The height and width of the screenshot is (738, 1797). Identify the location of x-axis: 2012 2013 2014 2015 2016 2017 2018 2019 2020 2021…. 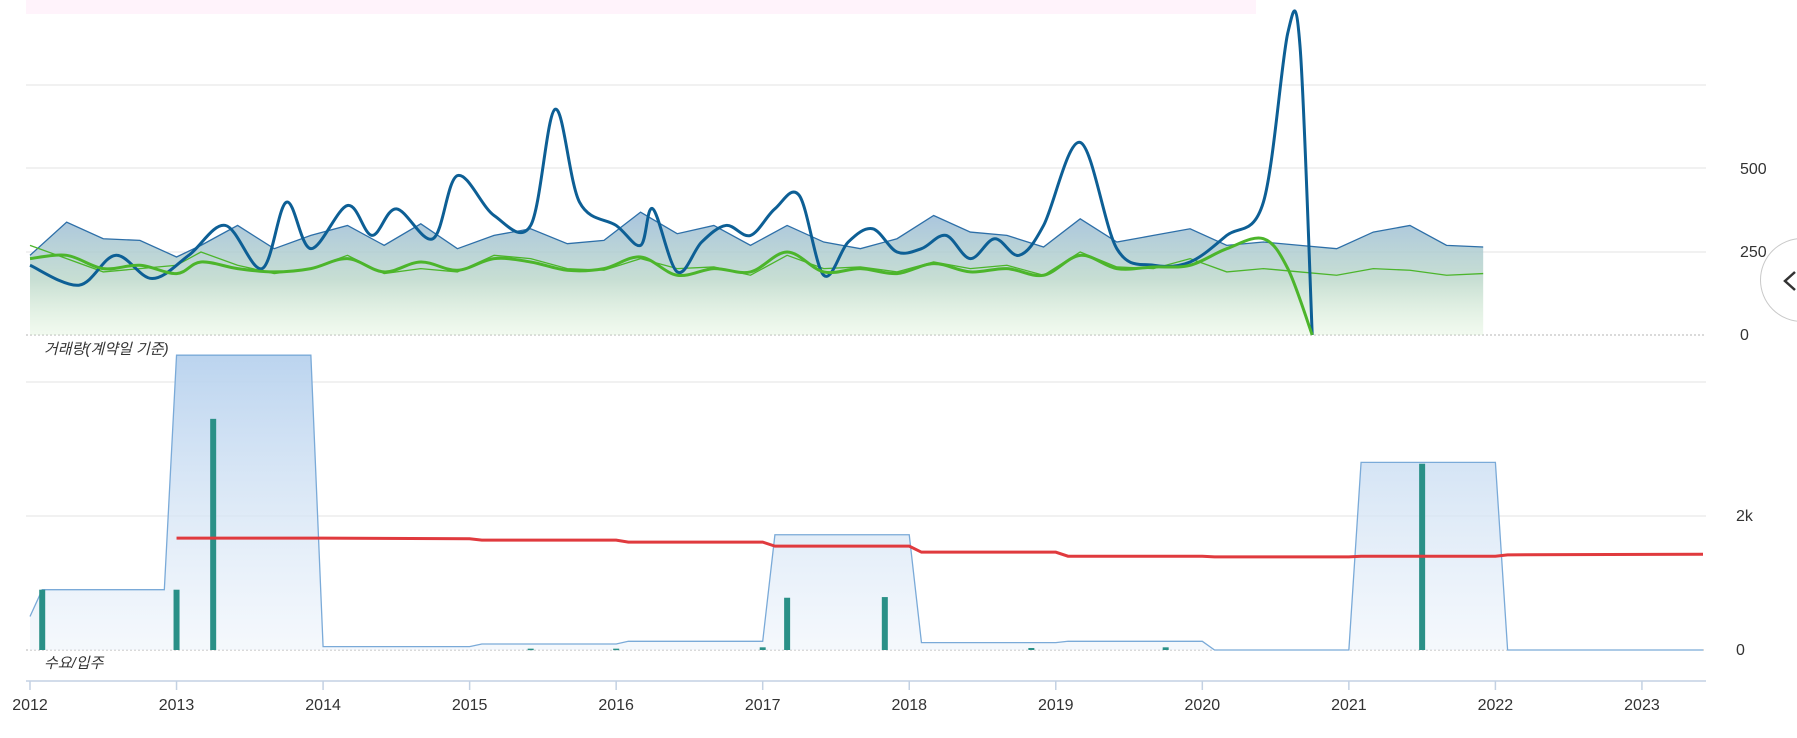
(859, 697).